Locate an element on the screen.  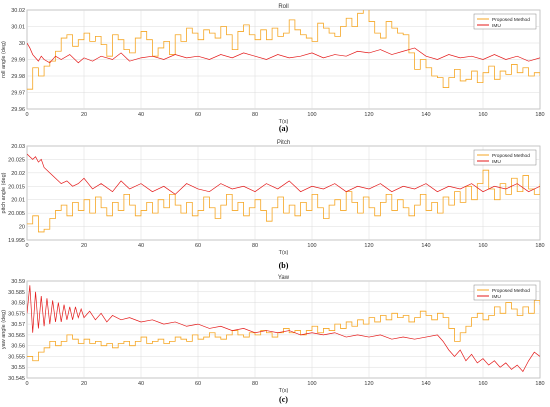
y-tick-label: 30.585 is located at coordinates (16, 293).